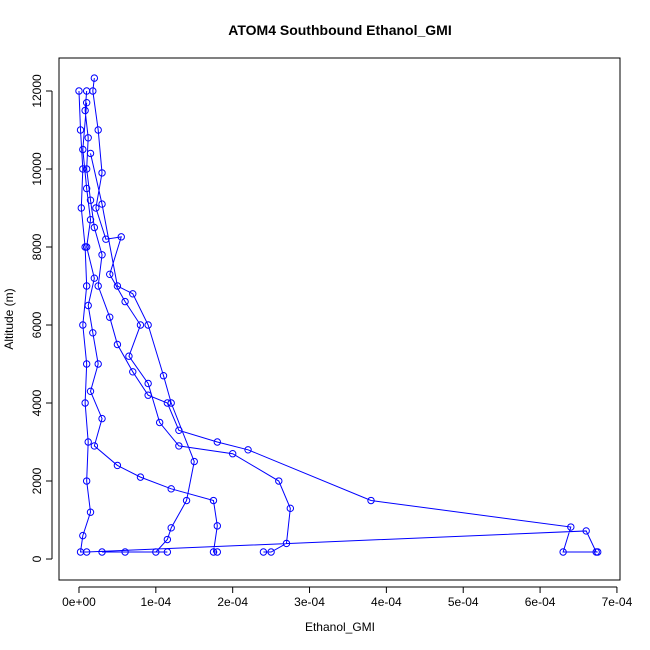 This screenshot has height=650, width=650. I want to click on y-tick-label: 0, so click(37, 558).